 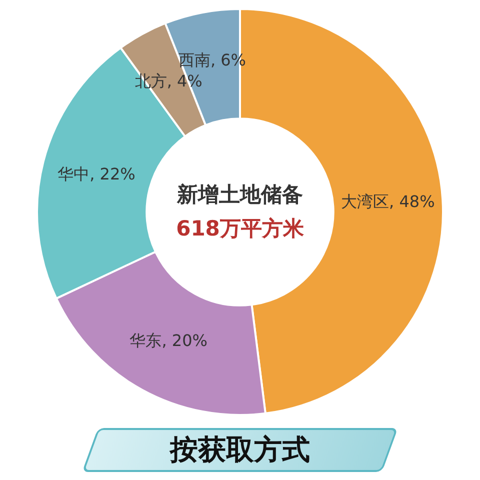 I want to click on text: 新增土地储备, so click(x=239, y=194).